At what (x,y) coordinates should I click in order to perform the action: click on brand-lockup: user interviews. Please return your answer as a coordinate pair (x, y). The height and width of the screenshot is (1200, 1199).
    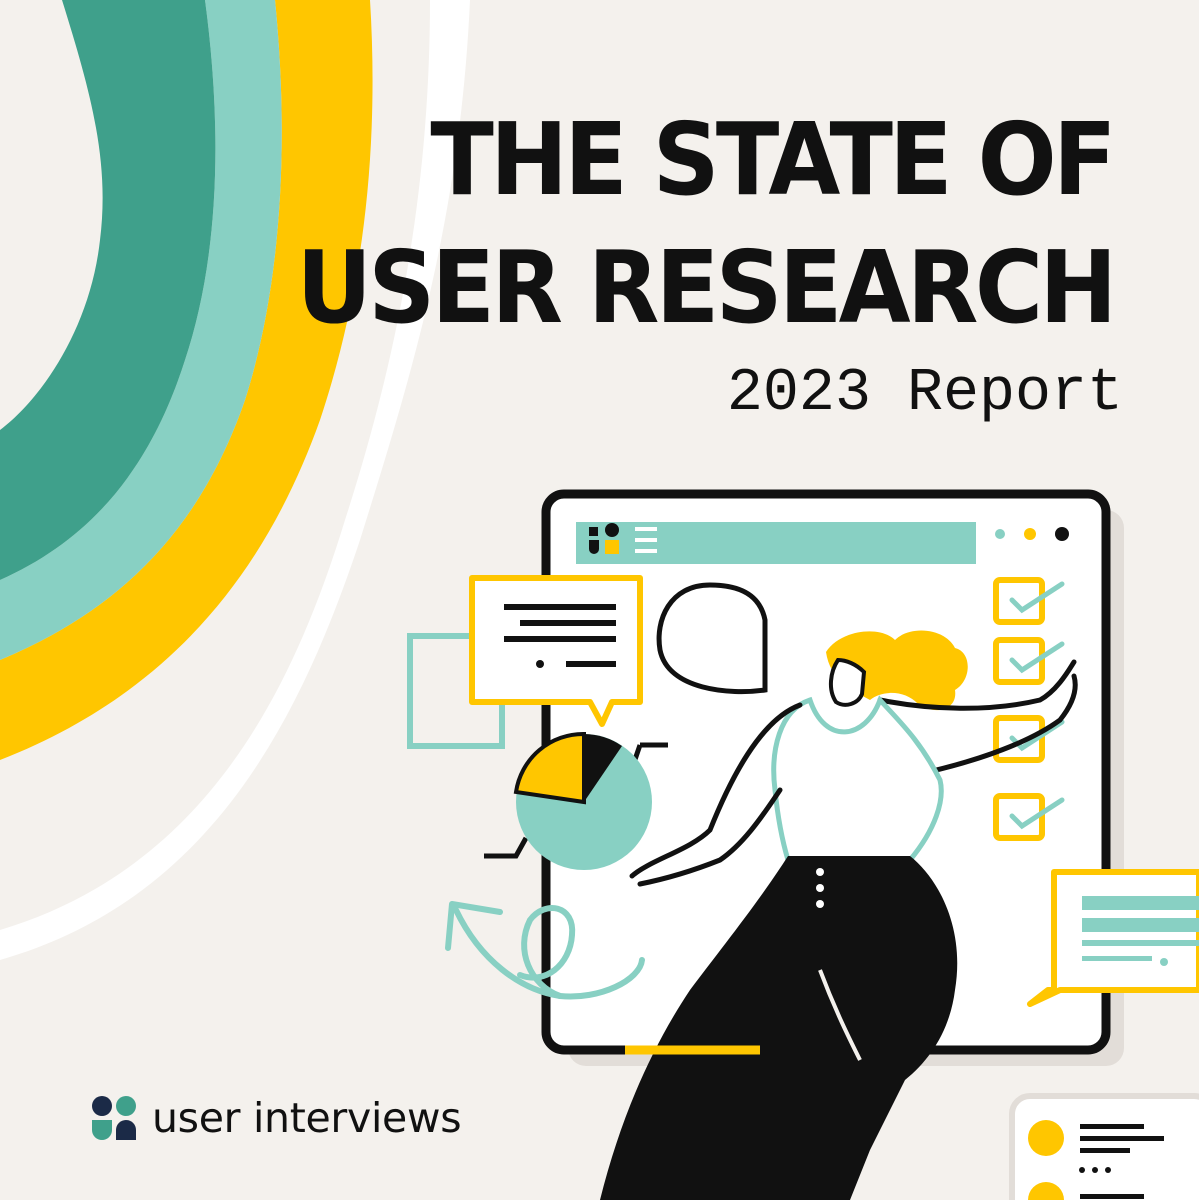
    Looking at the image, I should click on (276, 1118).